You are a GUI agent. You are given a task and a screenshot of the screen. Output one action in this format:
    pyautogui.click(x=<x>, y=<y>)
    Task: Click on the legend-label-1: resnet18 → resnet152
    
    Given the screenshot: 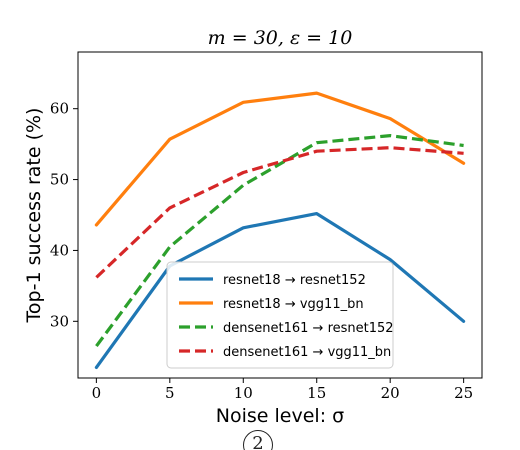 What is the action you would take?
    pyautogui.click(x=294, y=280)
    